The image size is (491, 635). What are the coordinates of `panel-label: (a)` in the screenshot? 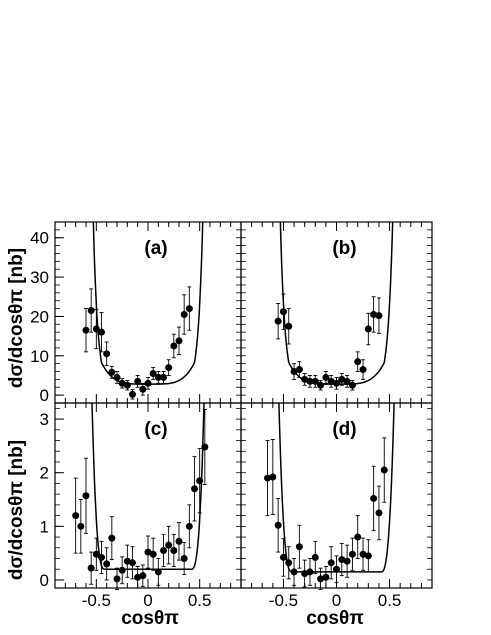 It's located at (155, 248).